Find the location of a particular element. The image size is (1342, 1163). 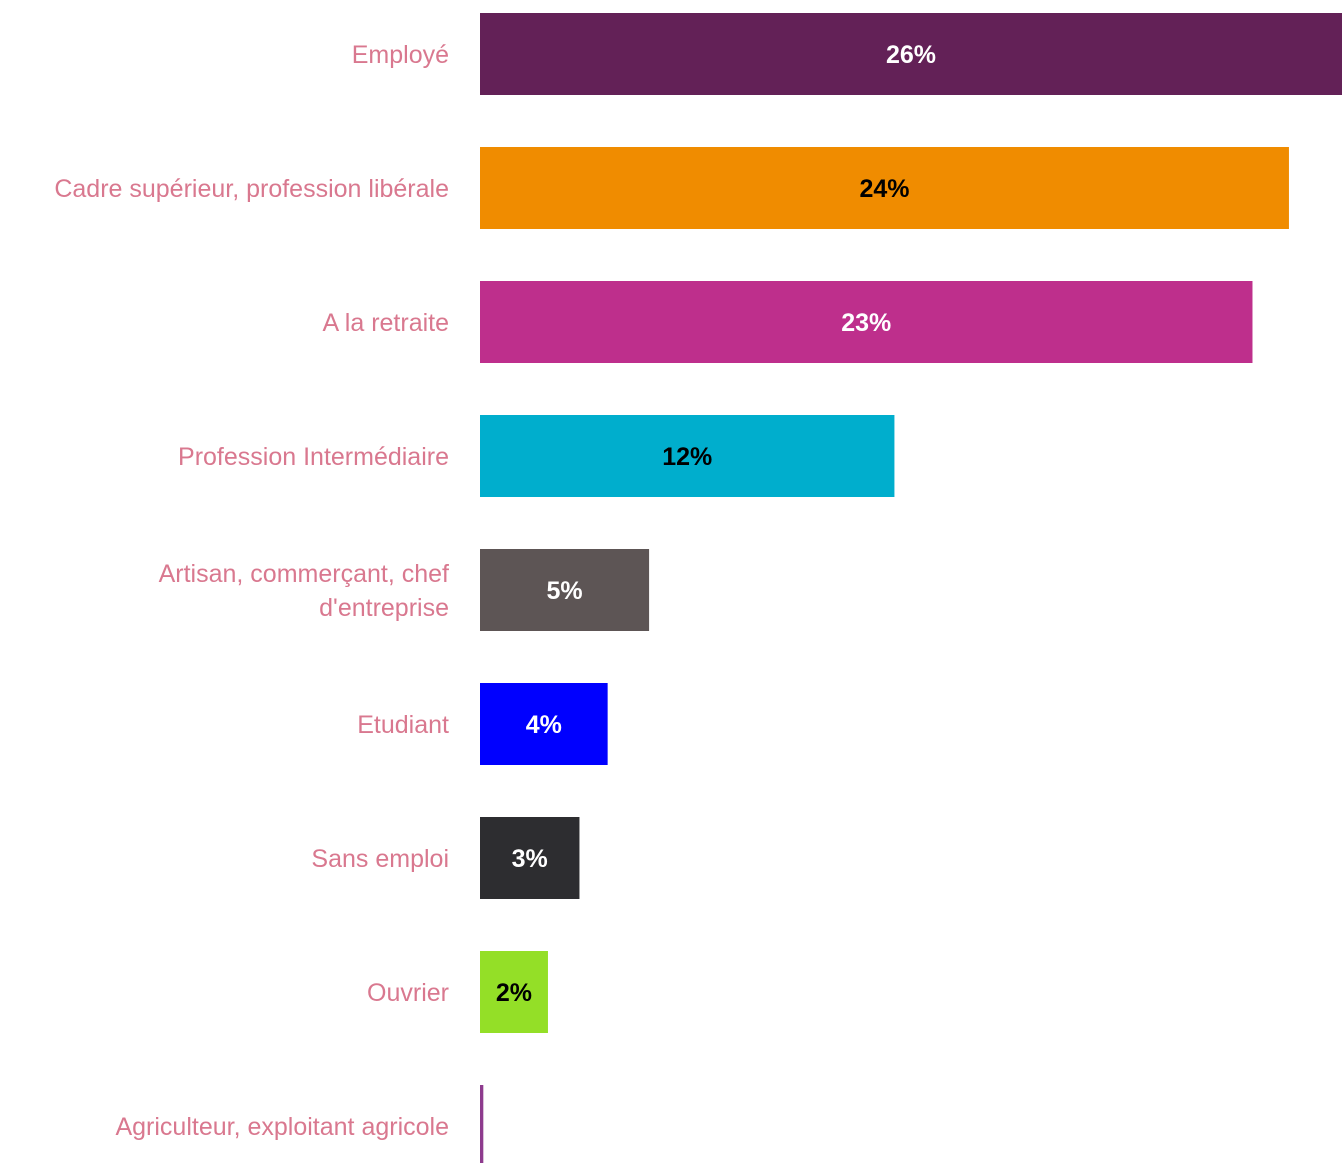

value-label: 4% is located at coordinates (544, 725).